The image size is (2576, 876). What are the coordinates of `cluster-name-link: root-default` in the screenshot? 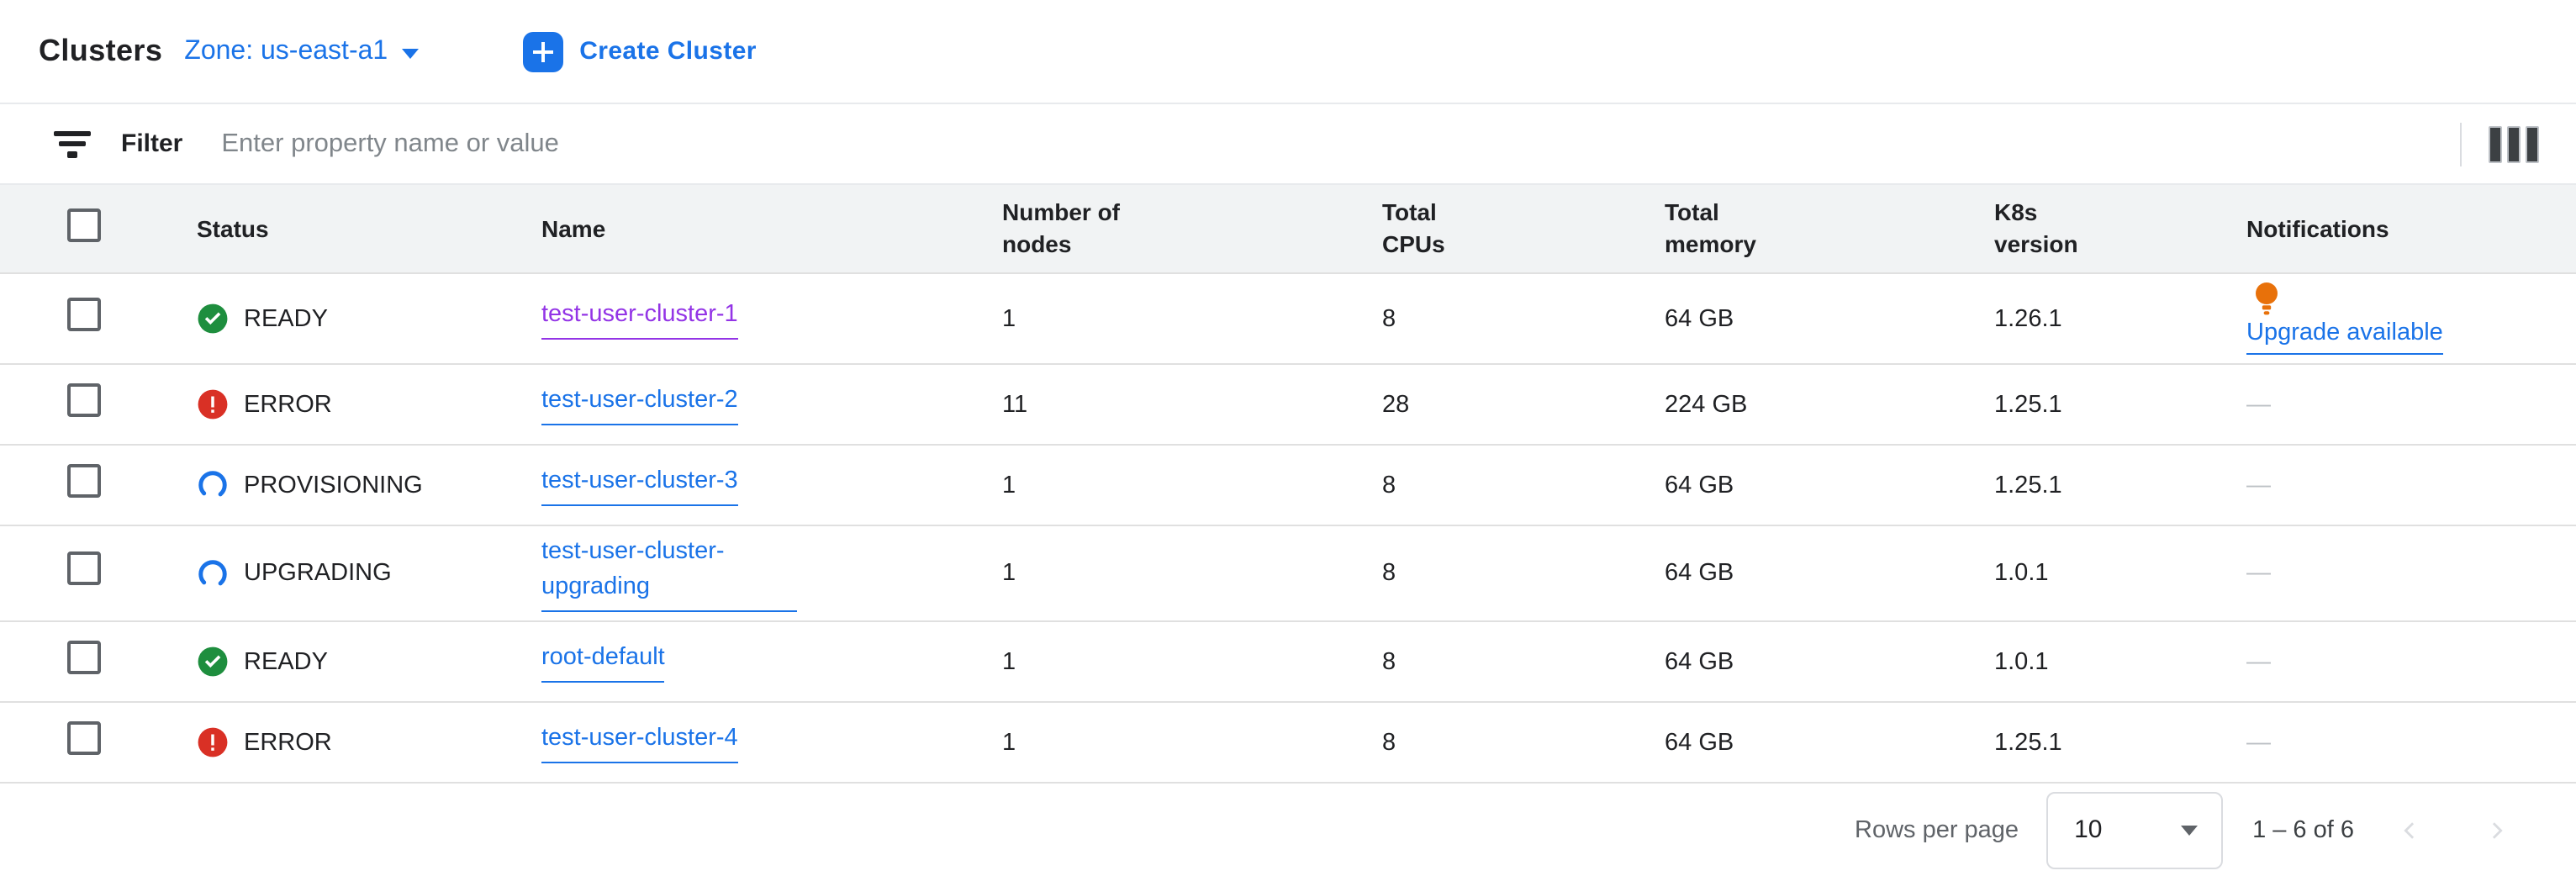 It's located at (603, 662).